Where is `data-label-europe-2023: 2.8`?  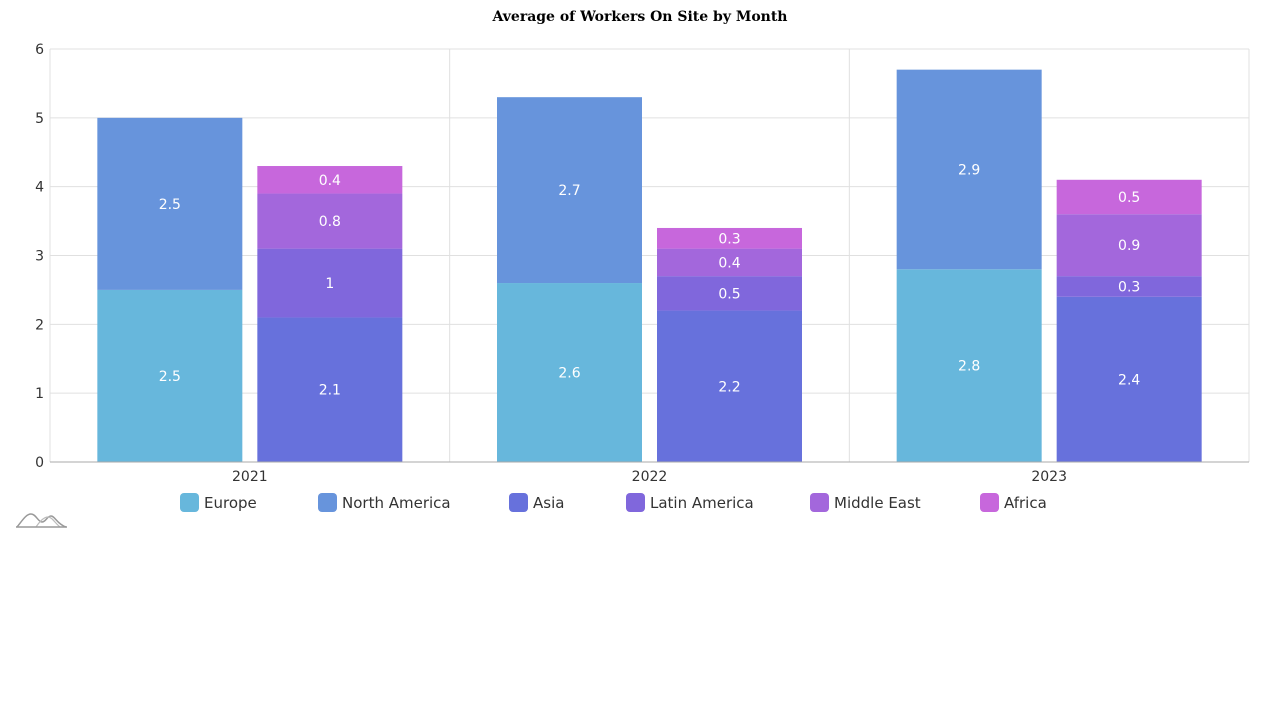
data-label-europe-2023: 2.8 is located at coordinates (969, 367).